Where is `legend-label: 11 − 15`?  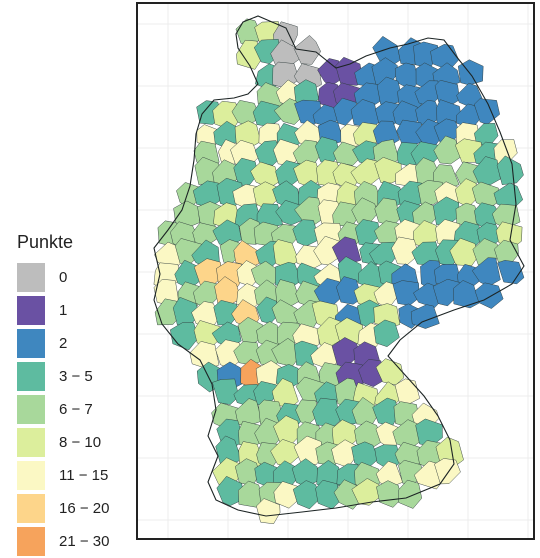
legend-label: 11 − 15 is located at coordinates (84, 475).